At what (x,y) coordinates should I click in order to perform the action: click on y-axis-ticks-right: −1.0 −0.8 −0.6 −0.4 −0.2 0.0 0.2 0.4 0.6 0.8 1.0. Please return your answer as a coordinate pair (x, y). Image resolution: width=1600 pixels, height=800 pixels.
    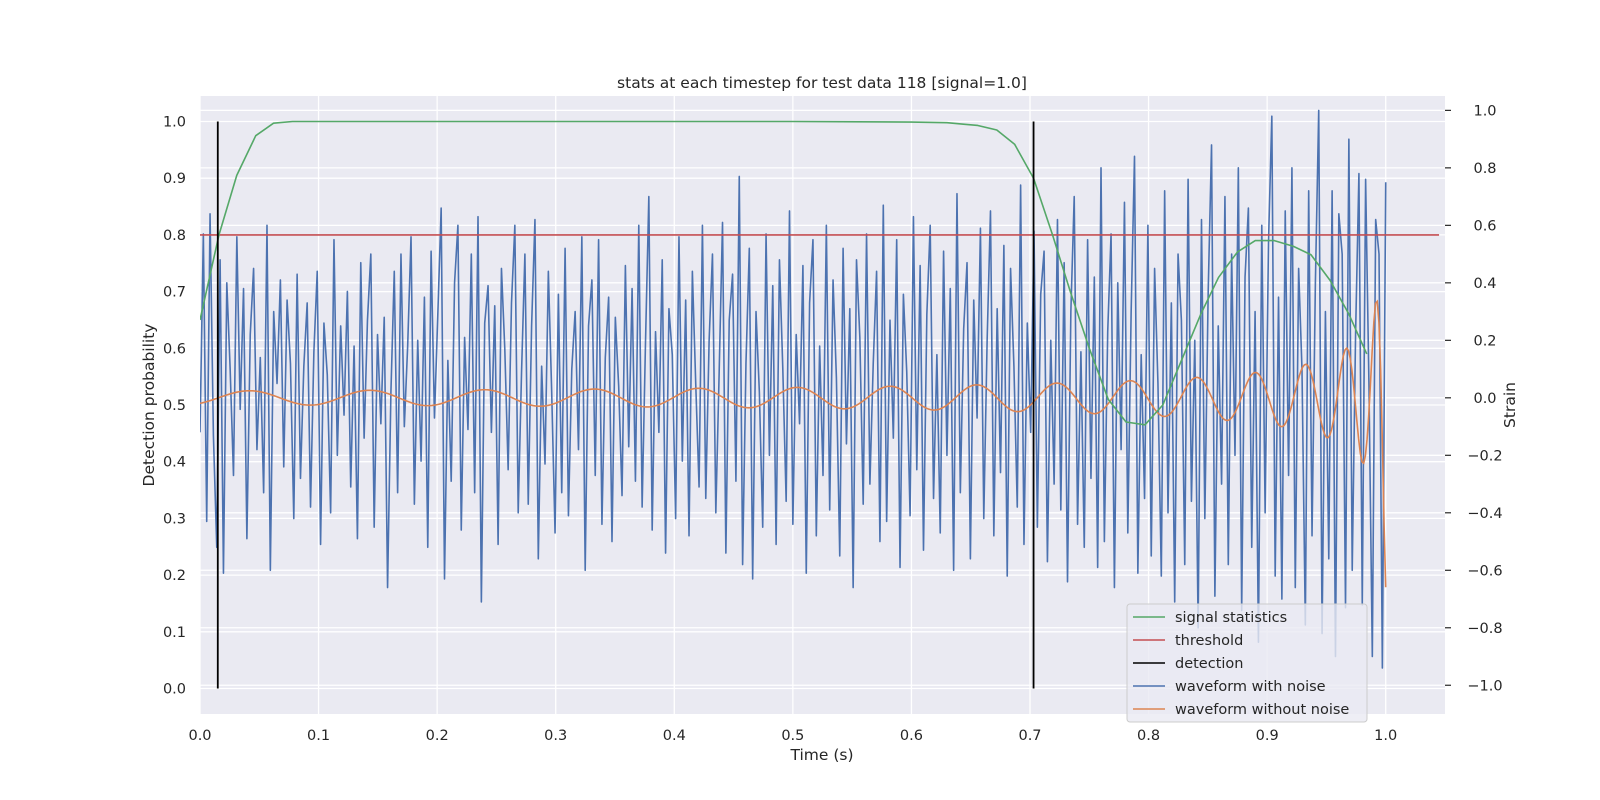
    Looking at the image, I should click on (1474, 398).